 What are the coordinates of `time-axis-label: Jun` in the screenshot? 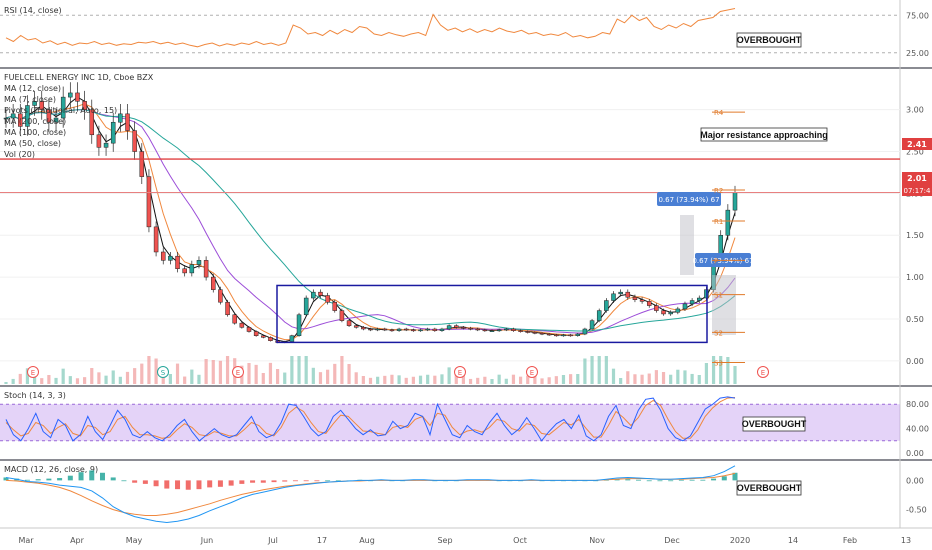 It's located at (207, 540).